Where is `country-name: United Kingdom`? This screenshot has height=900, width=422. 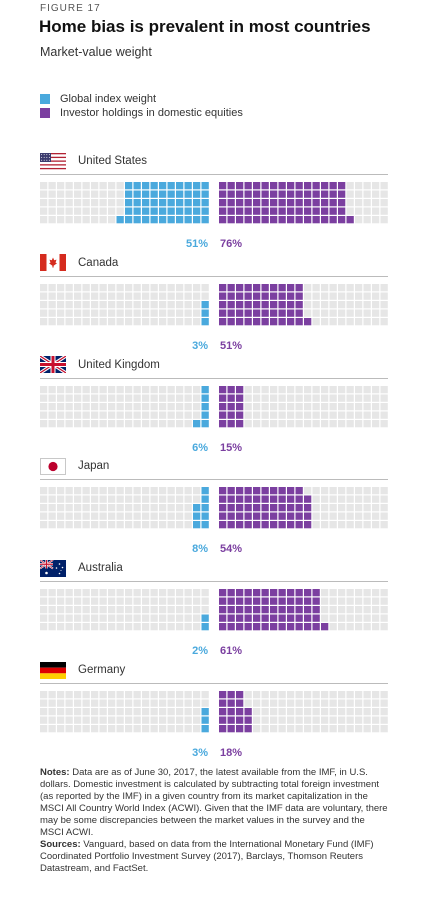 country-name: United Kingdom is located at coordinates (119, 364).